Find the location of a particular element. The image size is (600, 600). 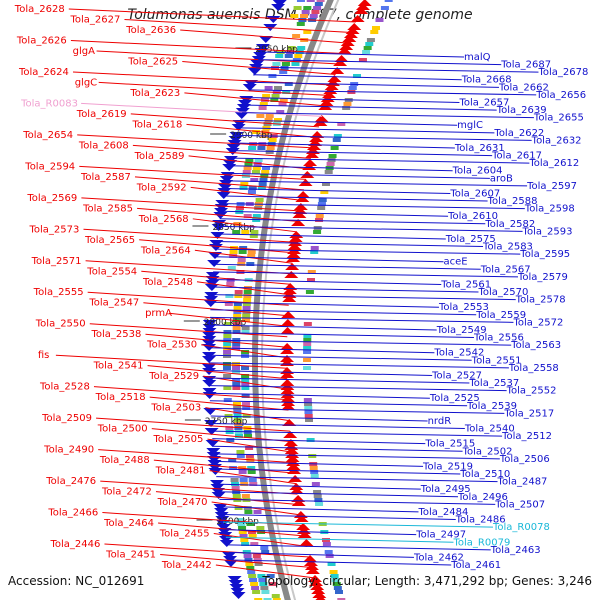

gene-label: Tola_2541 is located at coordinates (118, 366).